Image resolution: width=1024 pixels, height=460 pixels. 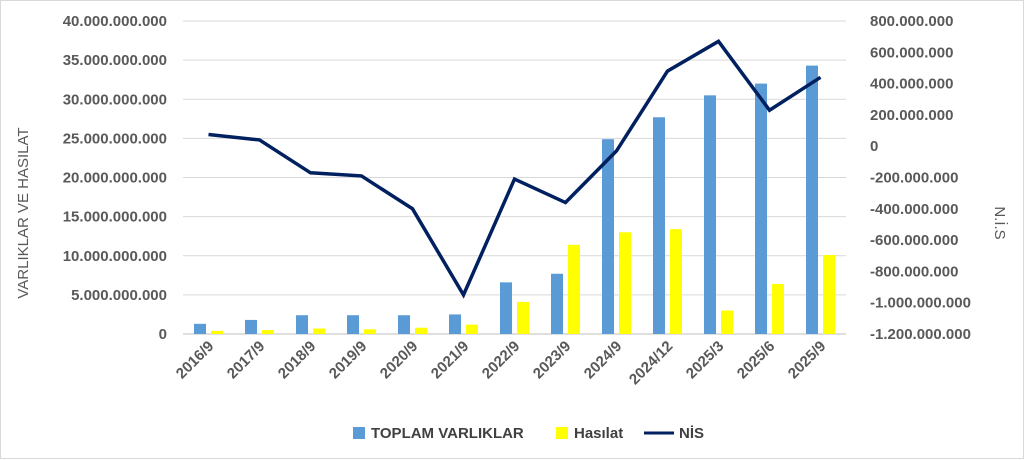 I want to click on y2-tick-label: 800.000.000, so click(x=911, y=21).